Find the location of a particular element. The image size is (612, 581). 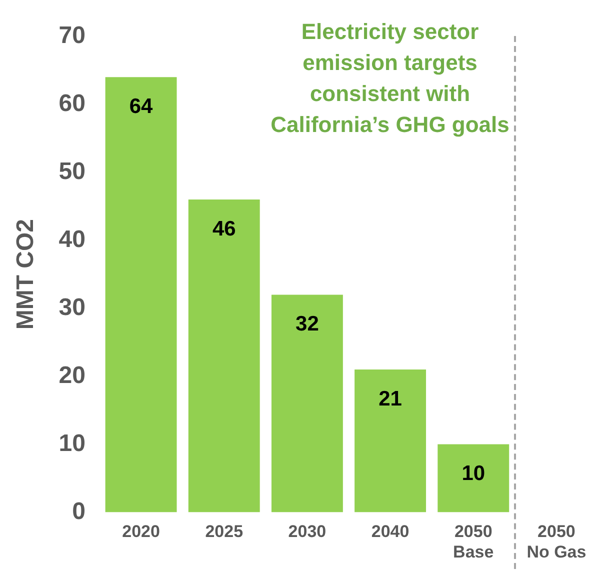

y-tick-label: 0 is located at coordinates (79, 511).